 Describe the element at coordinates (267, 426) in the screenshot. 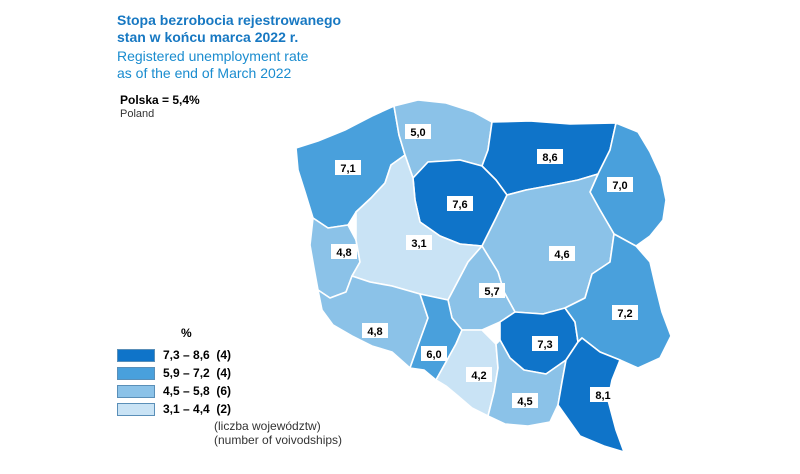

I see `legend-note-pl: (liczba województw)` at that location.